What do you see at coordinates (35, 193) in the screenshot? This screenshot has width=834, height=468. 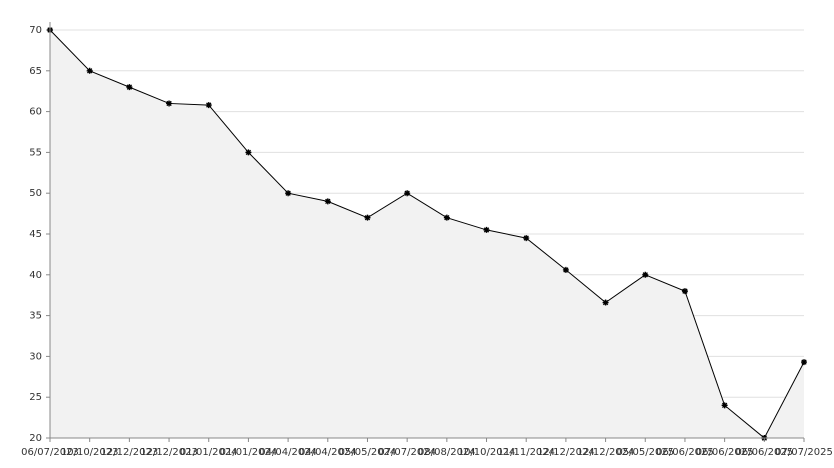 I see `y-tick-label: 50` at bounding box center [35, 193].